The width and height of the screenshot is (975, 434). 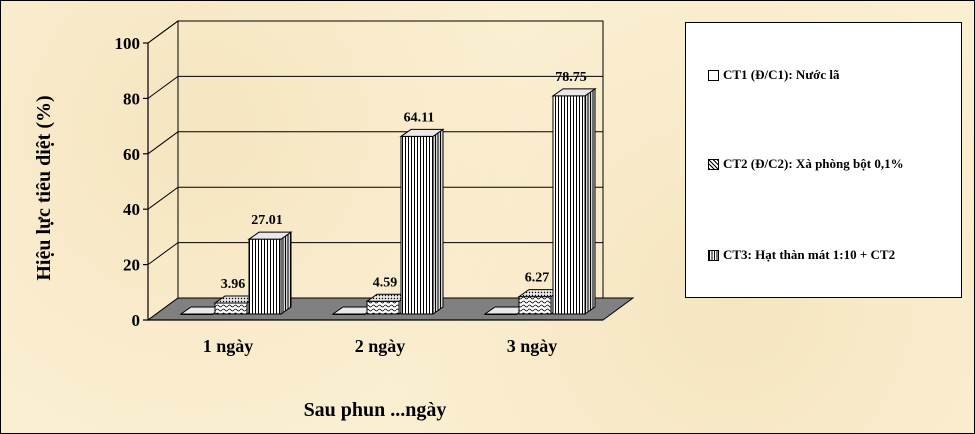 What do you see at coordinates (537, 278) in the screenshot?
I see `data-label-2-3: 6.27` at bounding box center [537, 278].